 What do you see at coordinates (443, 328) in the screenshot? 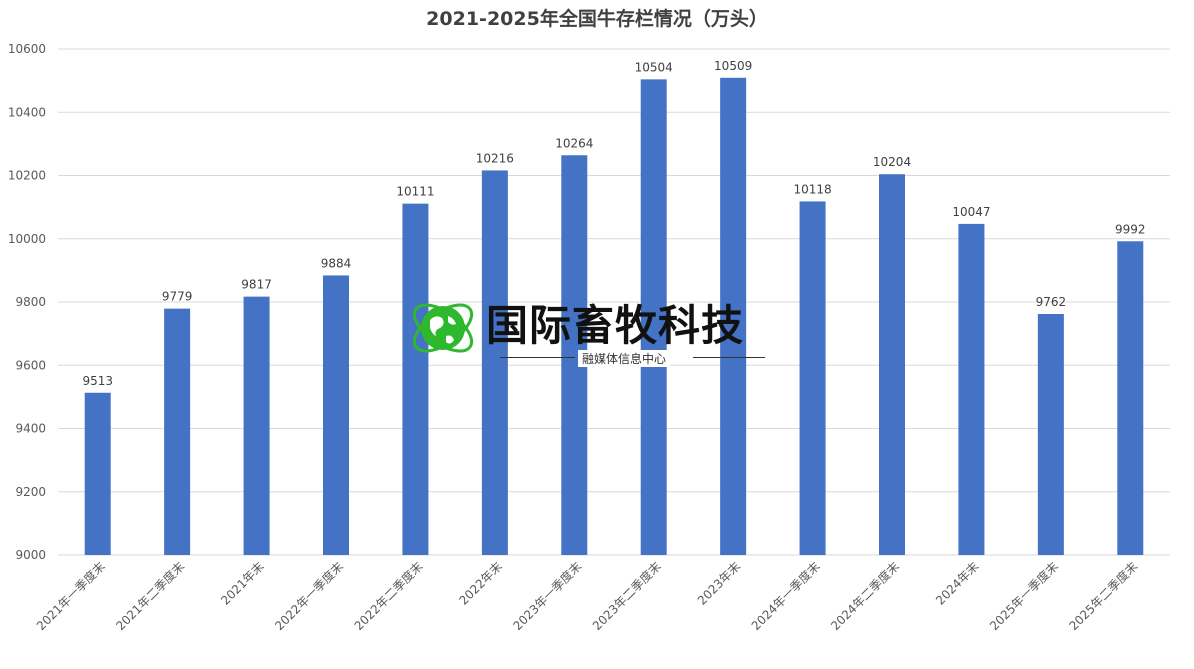
I see `globe-icon` at bounding box center [443, 328].